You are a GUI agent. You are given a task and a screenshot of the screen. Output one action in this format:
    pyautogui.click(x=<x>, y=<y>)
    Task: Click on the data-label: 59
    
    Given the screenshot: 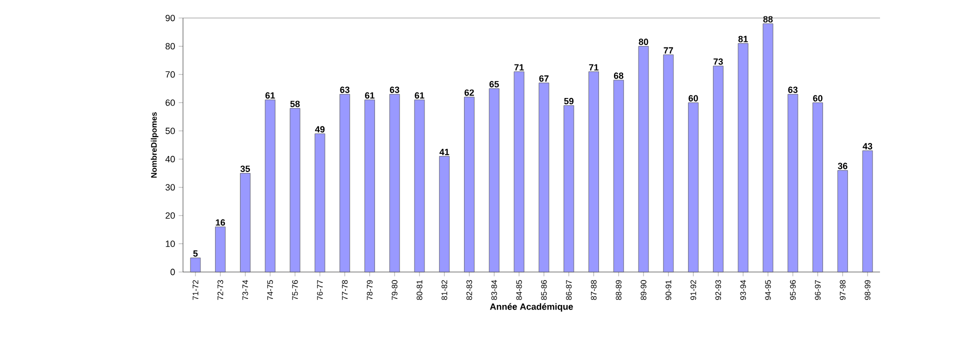 What is the action you would take?
    pyautogui.click(x=569, y=101)
    